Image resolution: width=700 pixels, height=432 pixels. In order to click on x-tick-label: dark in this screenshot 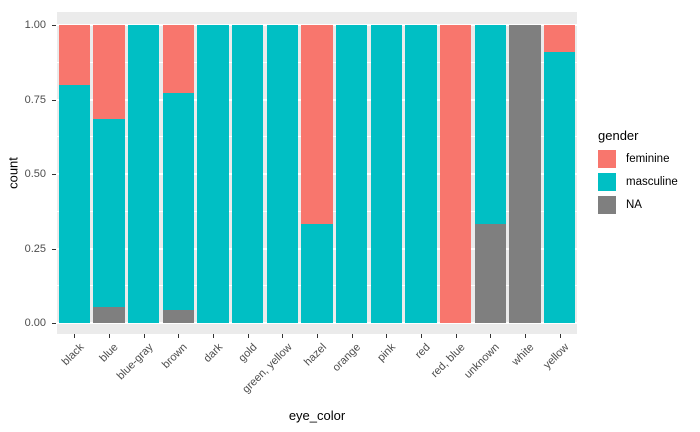, I will do `click(213, 353)`.